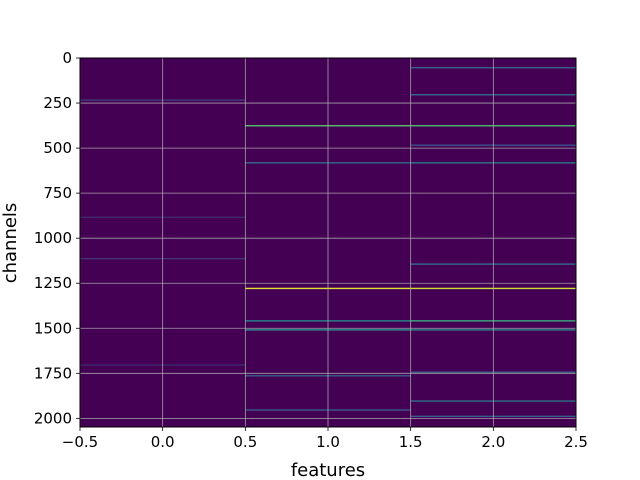 The height and width of the screenshot is (480, 640). Describe the element at coordinates (53, 283) in the screenshot. I see `y-tick-label: 1250` at that location.